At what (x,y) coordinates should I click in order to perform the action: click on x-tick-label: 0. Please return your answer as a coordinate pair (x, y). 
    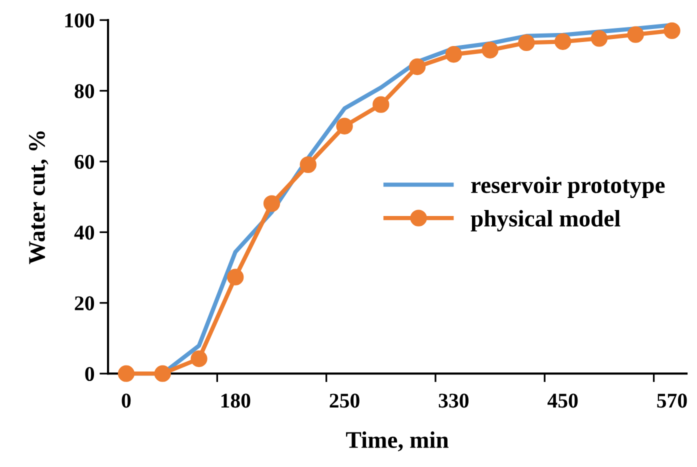
    Looking at the image, I should click on (126, 401).